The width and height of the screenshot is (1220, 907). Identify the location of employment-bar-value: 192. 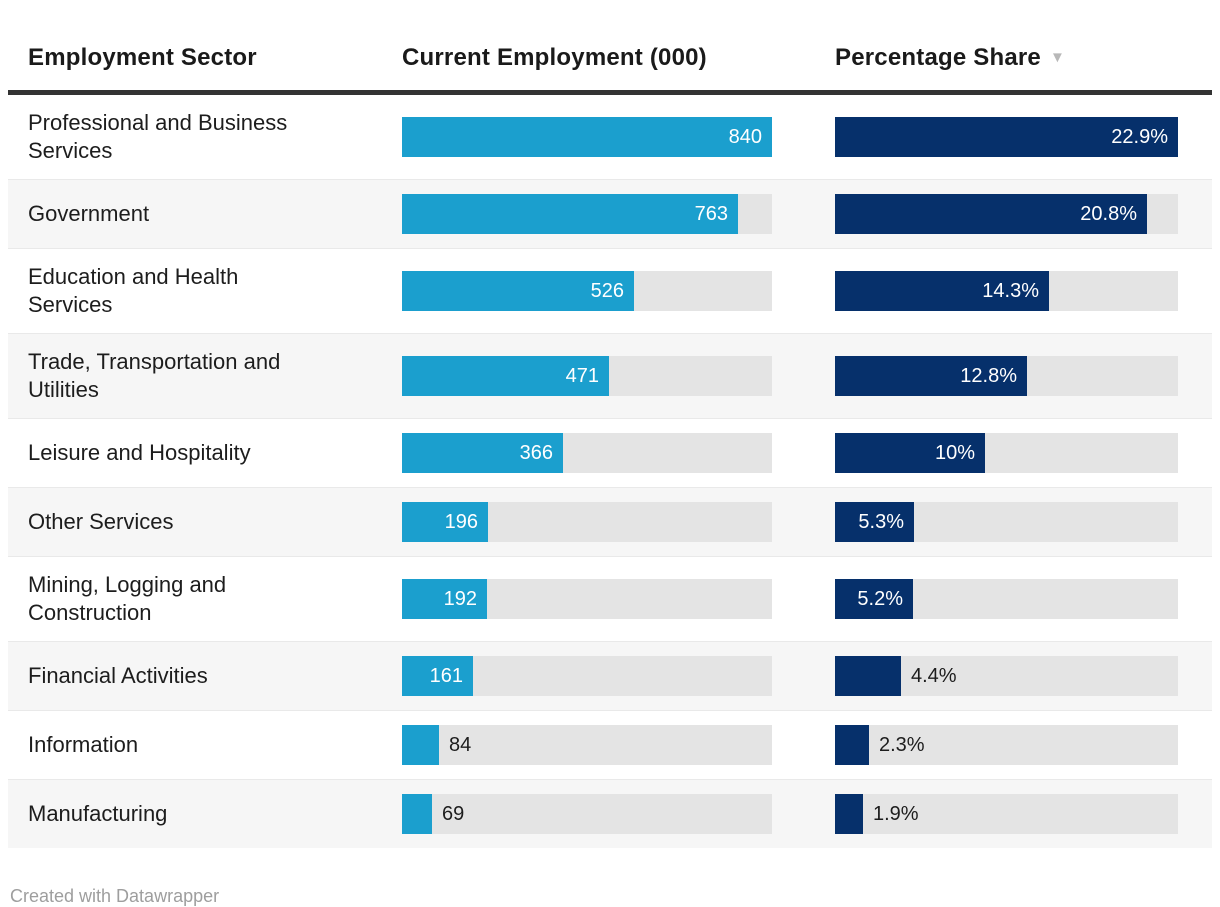
(460, 599).